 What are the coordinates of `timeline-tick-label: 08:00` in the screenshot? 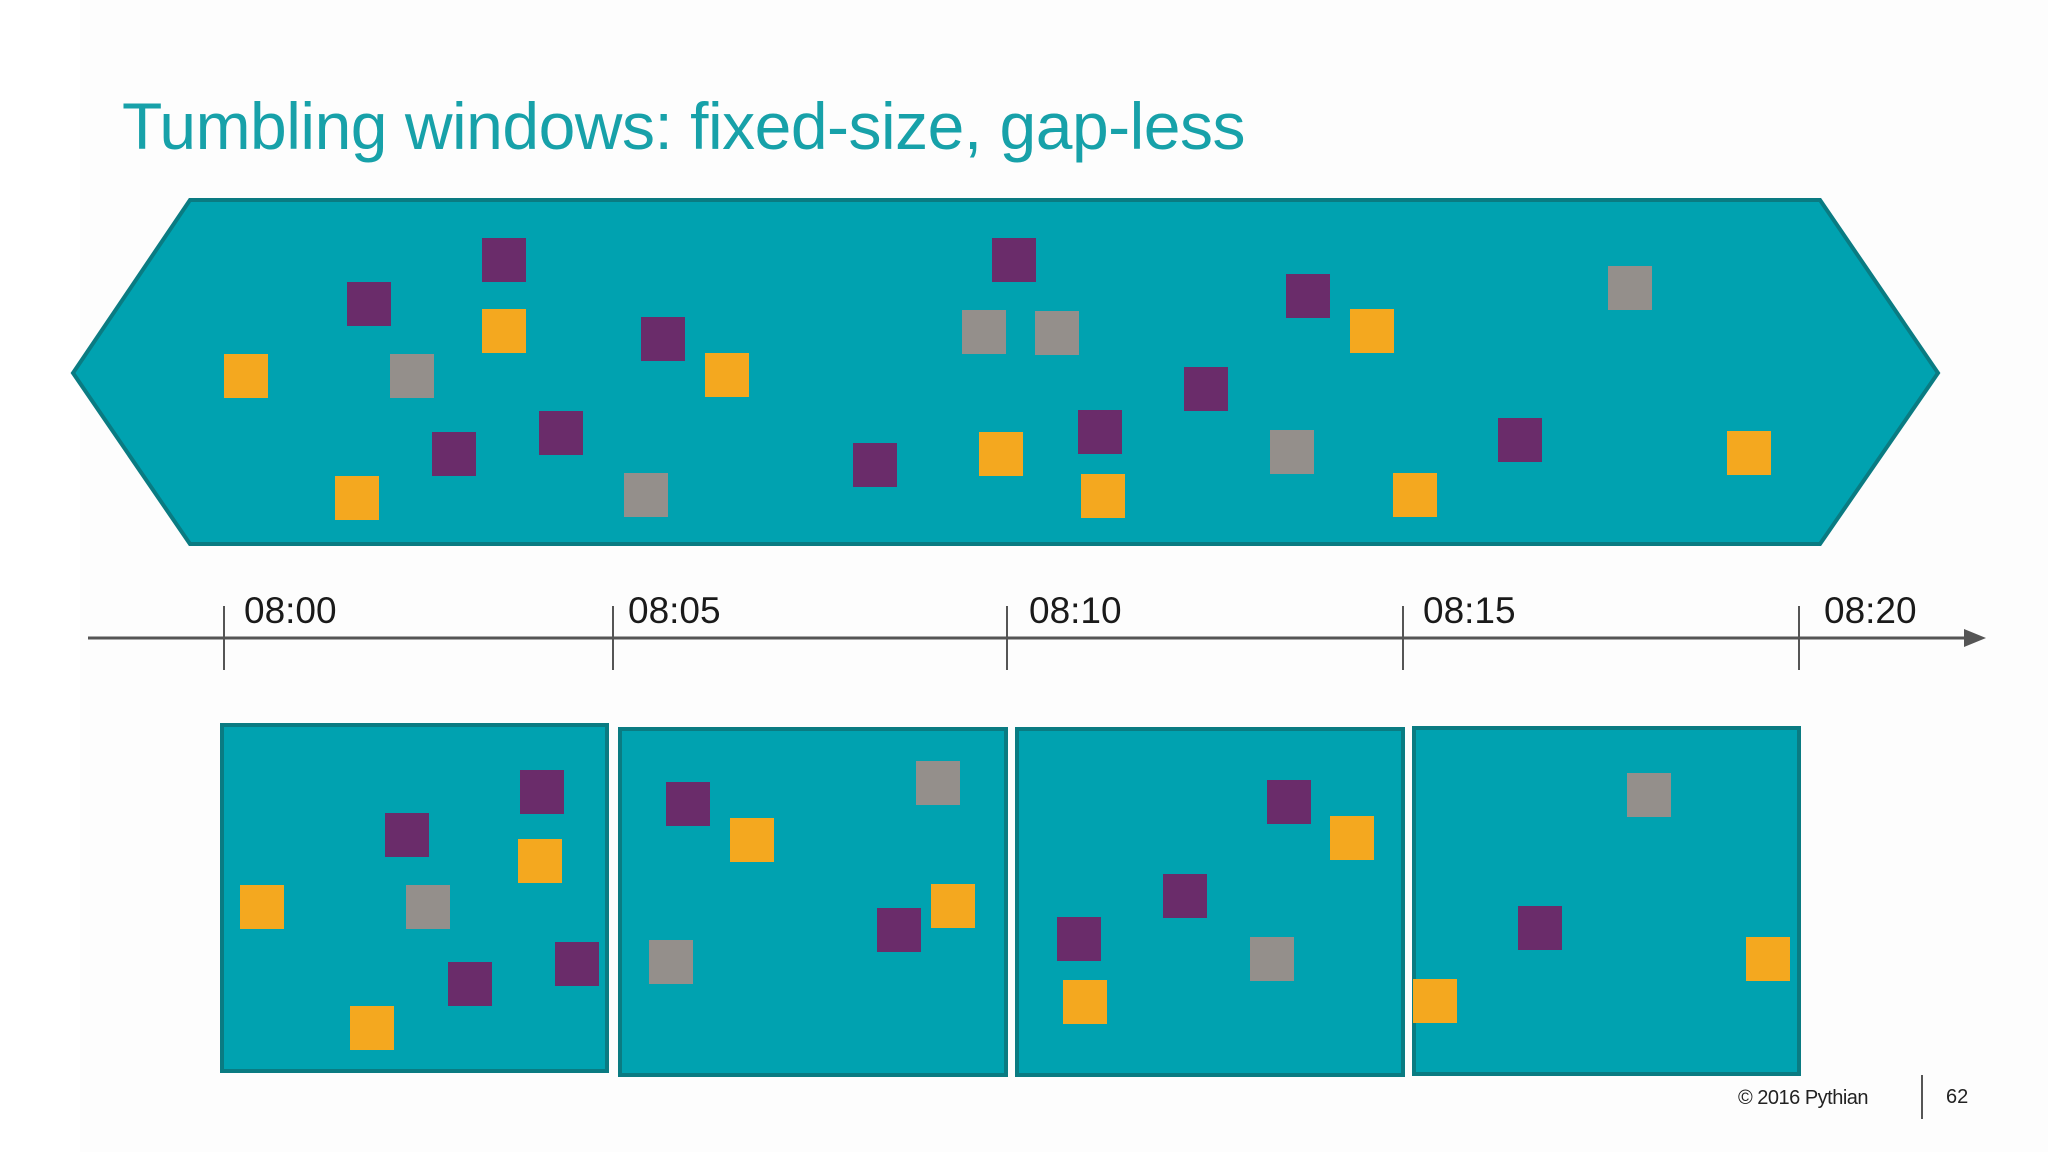 It's located at (290, 610).